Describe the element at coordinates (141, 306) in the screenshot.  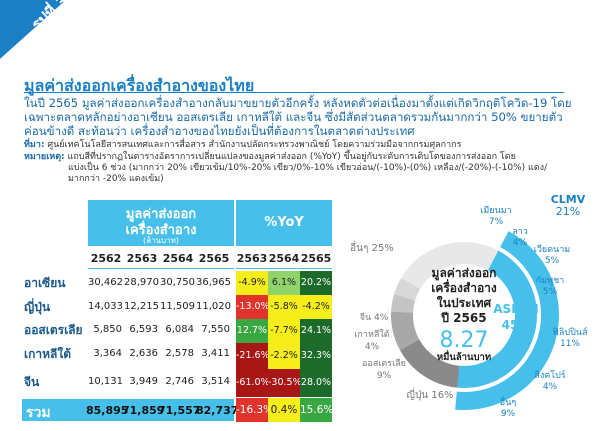
I see `table-cell: 12,215` at that location.